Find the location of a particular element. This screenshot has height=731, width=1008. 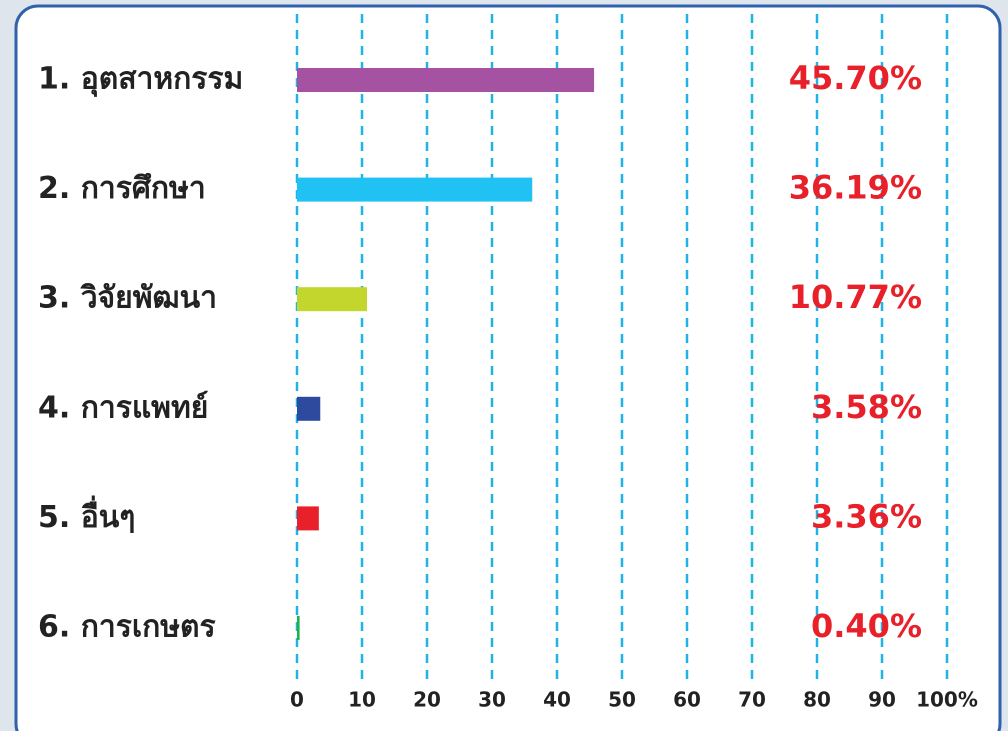

x-tick-label: 100% is located at coordinates (947, 700).